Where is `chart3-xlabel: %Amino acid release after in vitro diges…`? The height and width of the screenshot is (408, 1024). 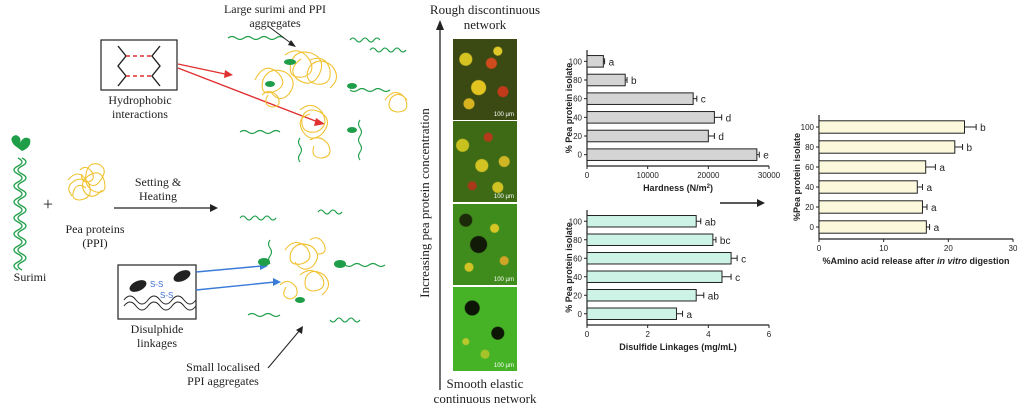
chart3-xlabel: %Amino acid release after in vitro diges… is located at coordinates (915, 261).